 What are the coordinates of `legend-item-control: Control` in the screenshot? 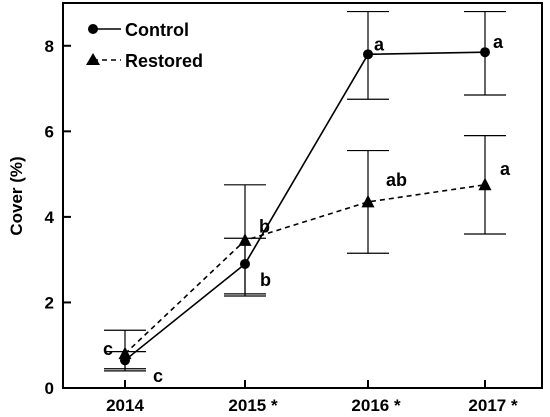 It's located at (138, 30).